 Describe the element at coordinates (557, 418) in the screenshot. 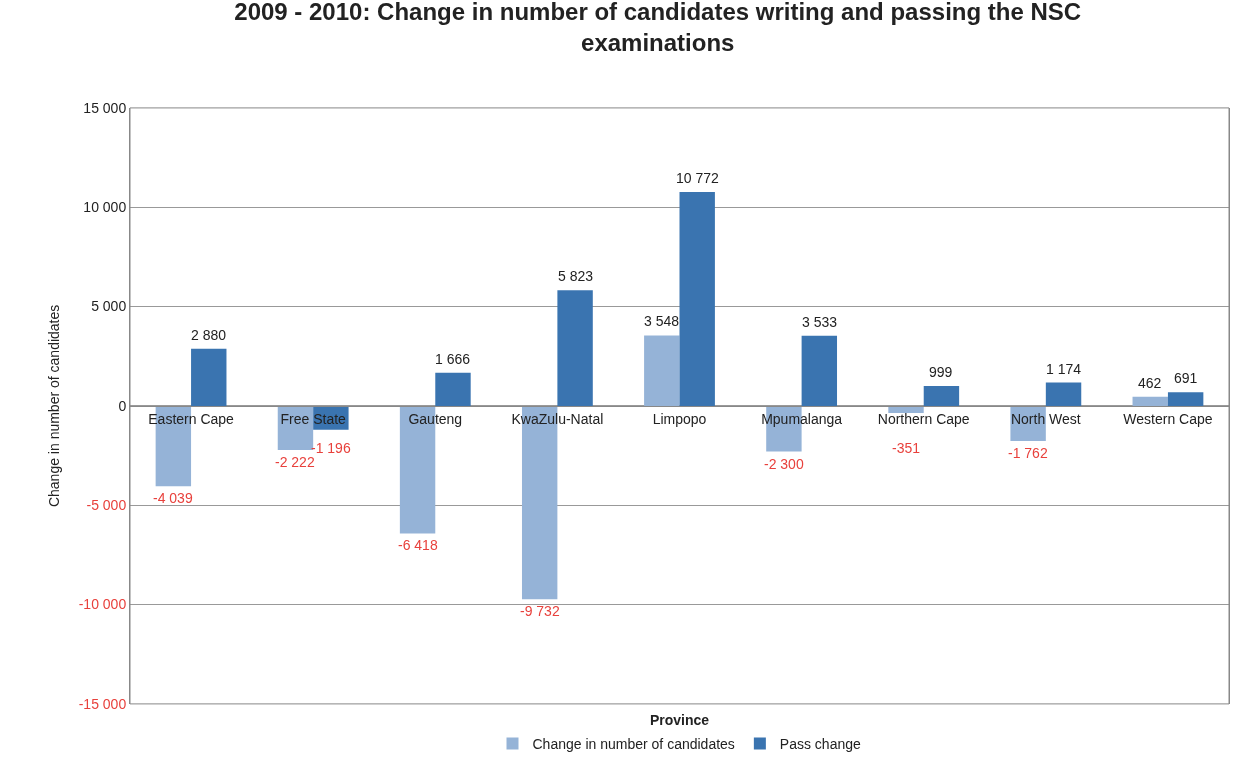

I see `x-tick-label: KwaZulu-Natal` at that location.